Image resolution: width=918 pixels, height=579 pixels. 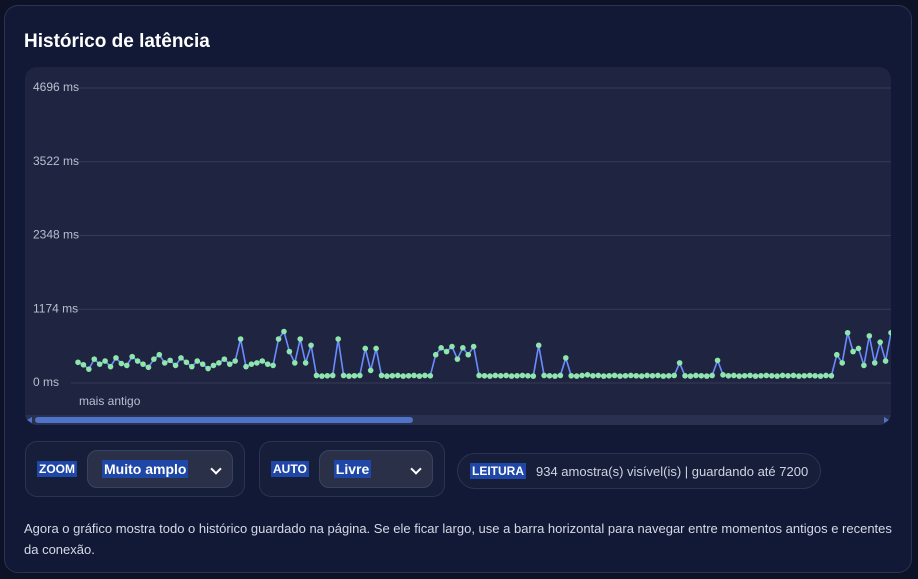 What do you see at coordinates (224, 420) in the screenshot?
I see `scrollbar-thumb` at bounding box center [224, 420].